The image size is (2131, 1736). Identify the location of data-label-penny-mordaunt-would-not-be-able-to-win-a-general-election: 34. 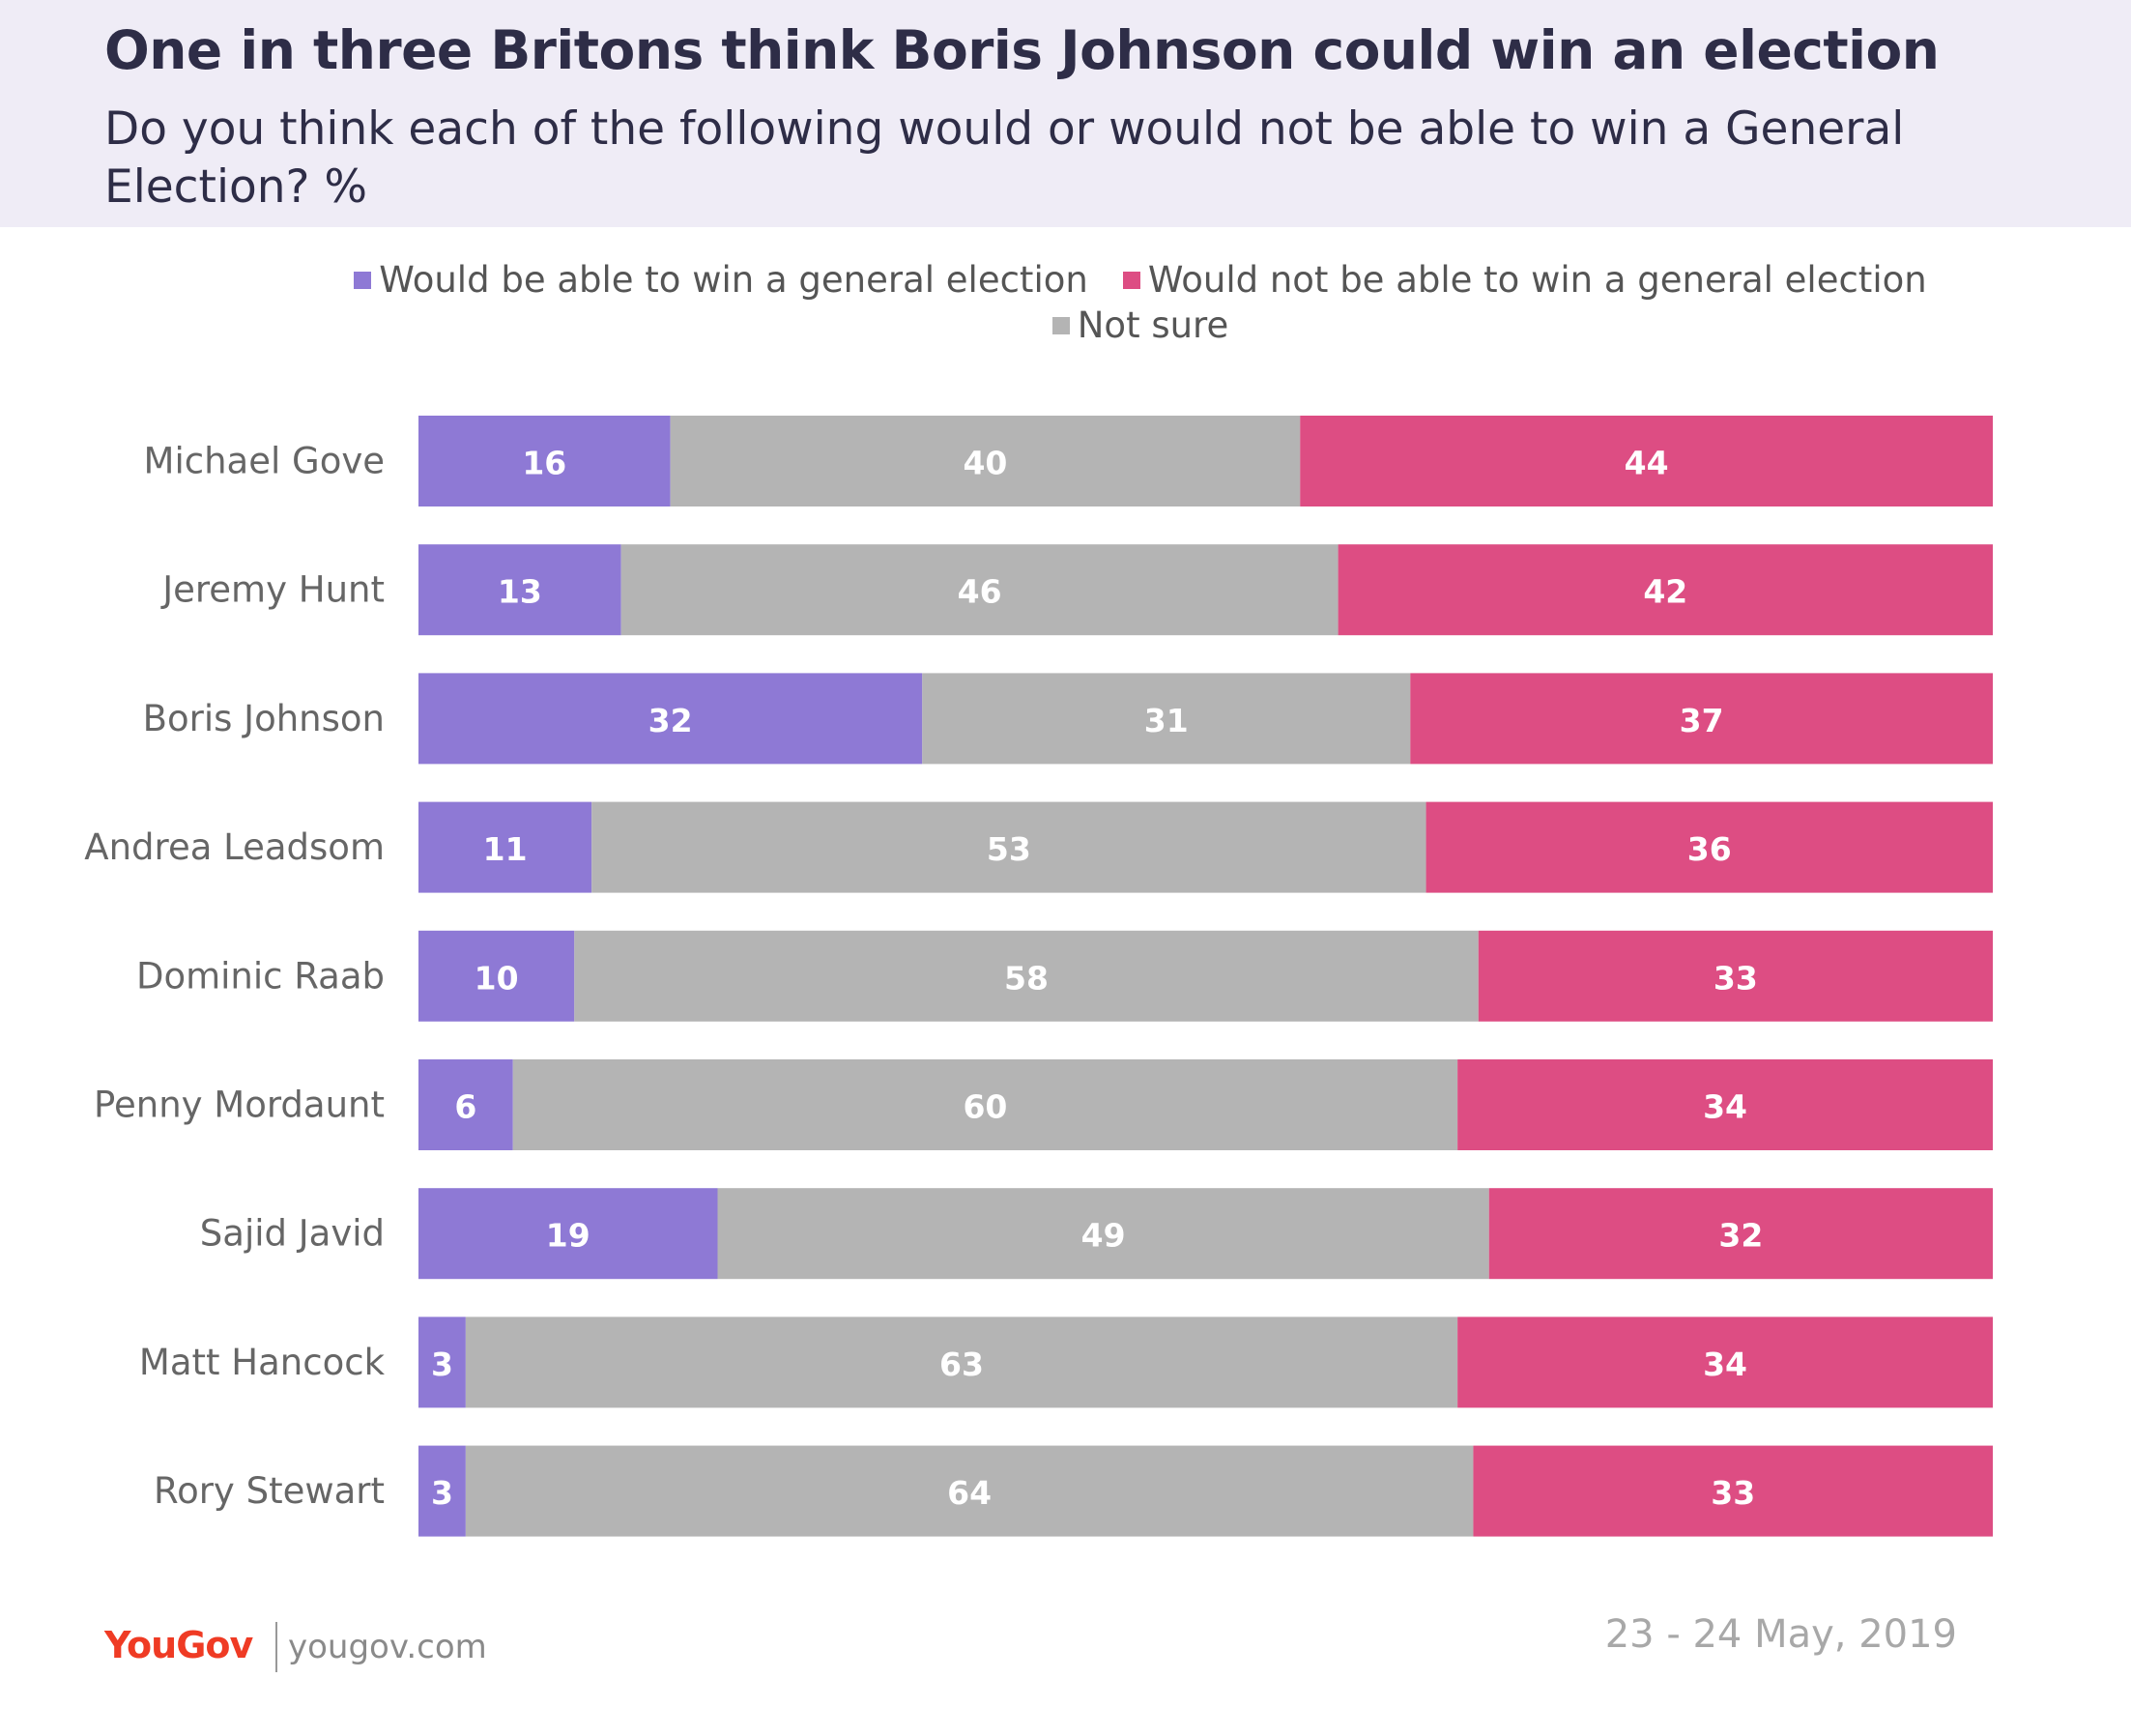
(1725, 1107).